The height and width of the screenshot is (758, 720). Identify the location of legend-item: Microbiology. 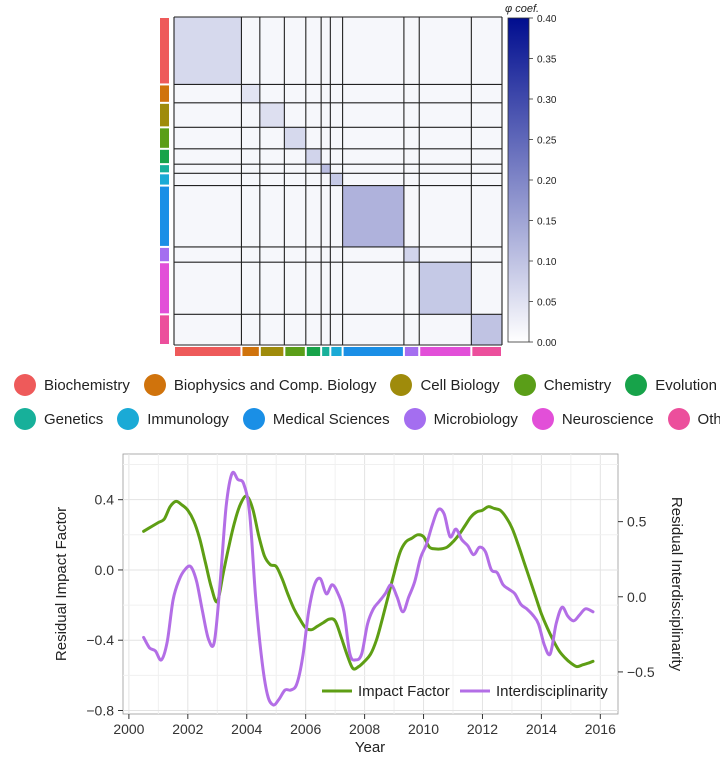
(460, 419).